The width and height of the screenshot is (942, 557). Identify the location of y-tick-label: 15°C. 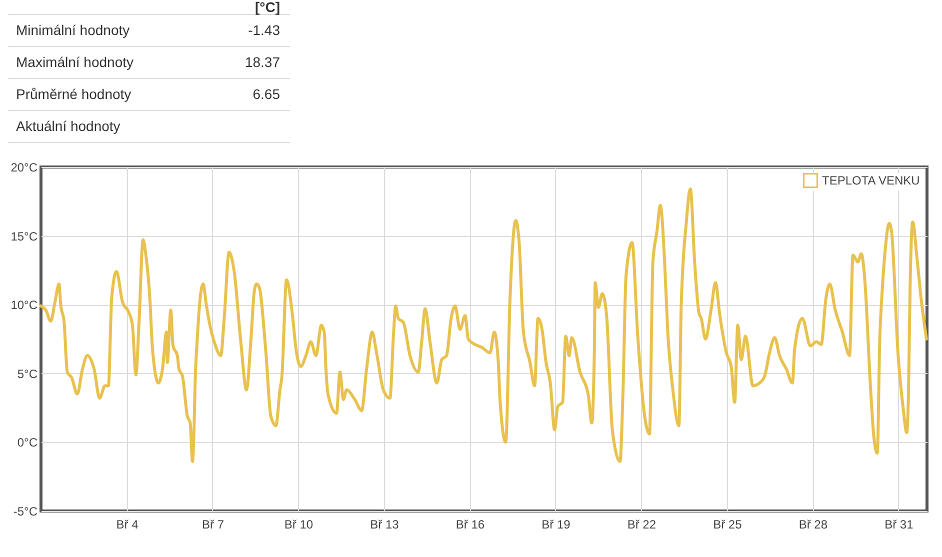
(24, 236).